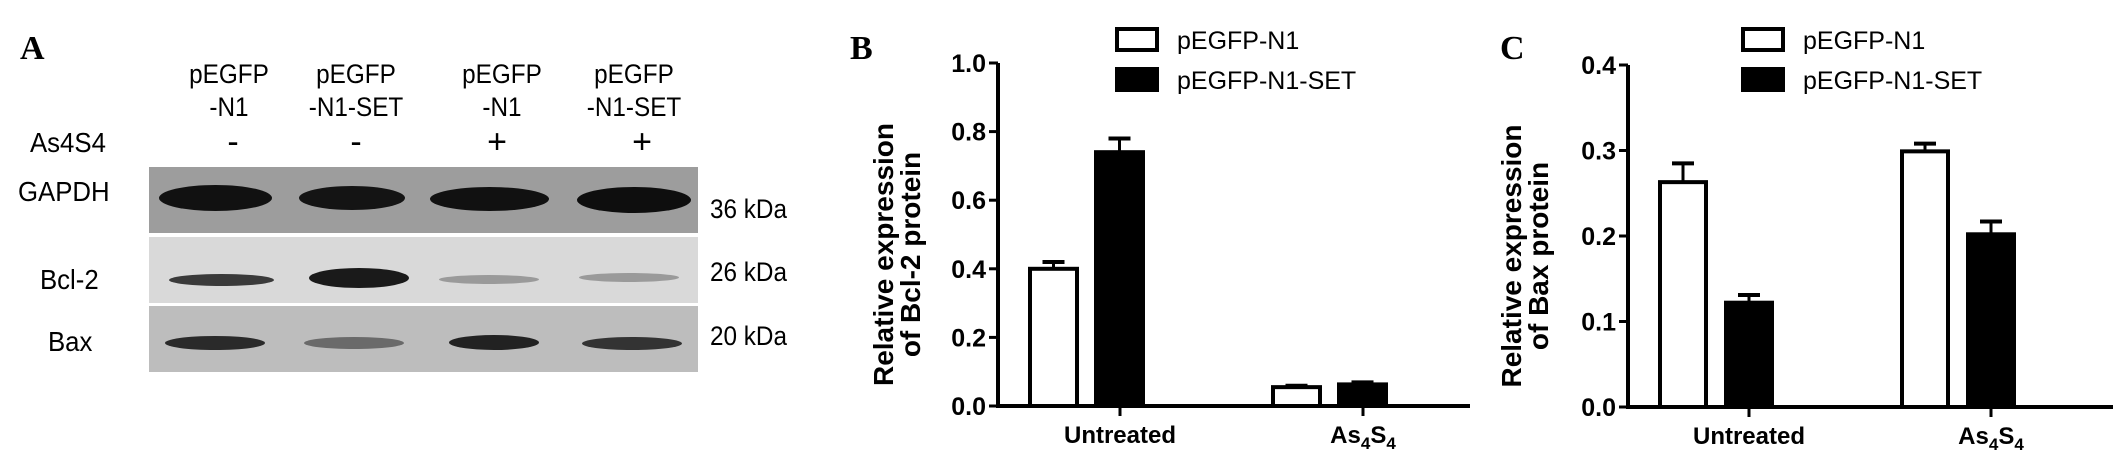 This screenshot has height=456, width=2126. Describe the element at coordinates (356, 142) in the screenshot. I see `lane-2-treatment: -` at that location.